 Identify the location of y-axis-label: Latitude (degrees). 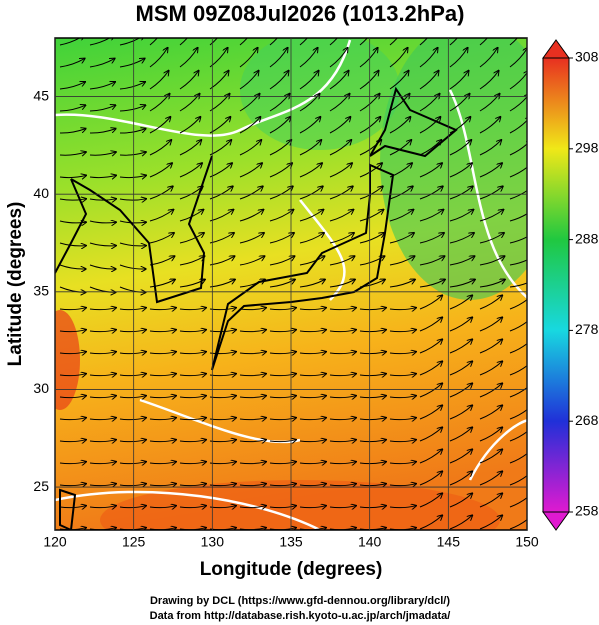
(15, 284).